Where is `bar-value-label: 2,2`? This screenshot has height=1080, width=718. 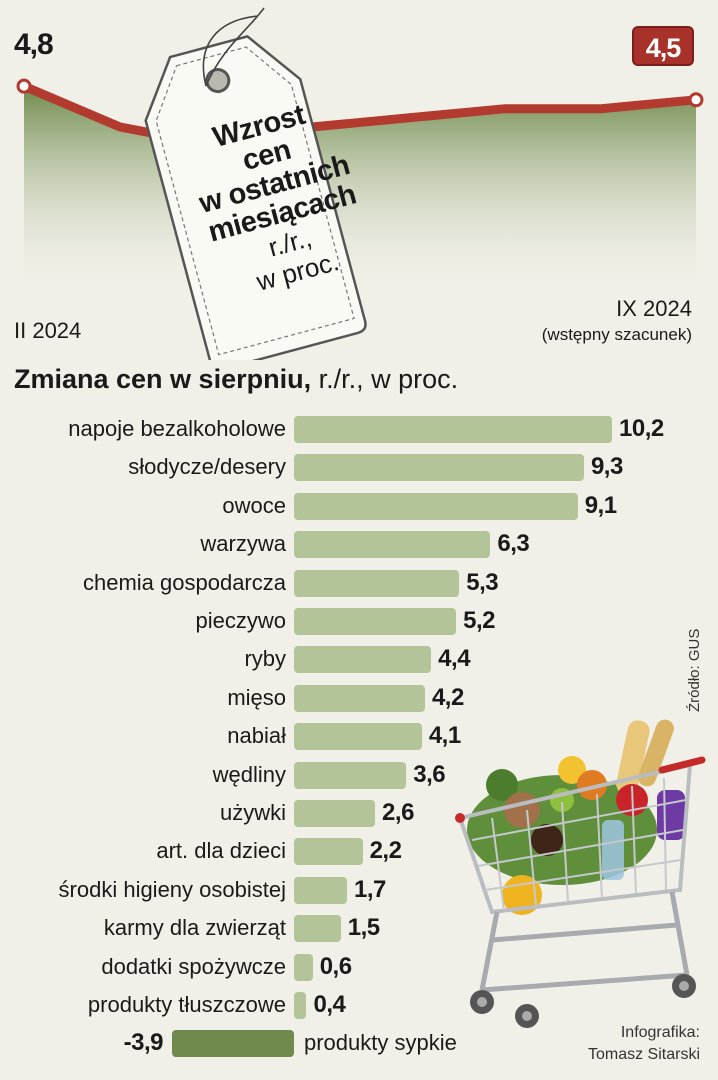 bar-value-label: 2,2 is located at coordinates (385, 851).